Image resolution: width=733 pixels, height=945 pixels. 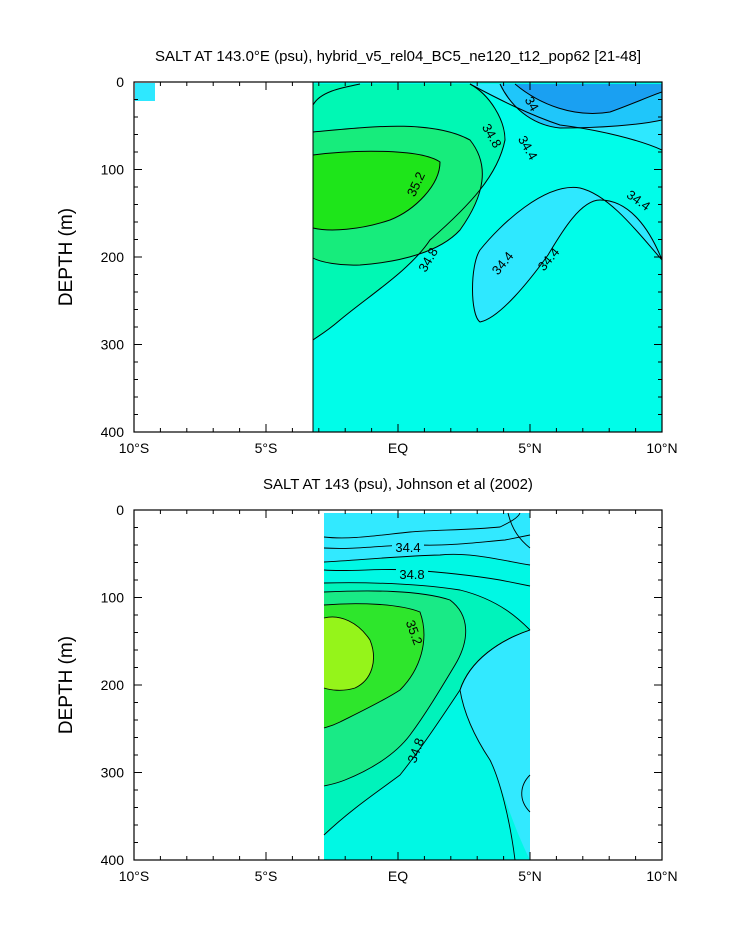 What do you see at coordinates (411, 574) in the screenshot?
I see `contour-label: 34.8` at bounding box center [411, 574].